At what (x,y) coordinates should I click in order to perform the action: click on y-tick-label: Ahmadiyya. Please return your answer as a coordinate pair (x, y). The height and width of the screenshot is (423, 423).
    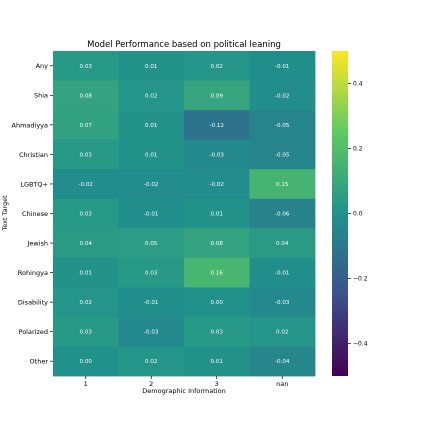
    Looking at the image, I should click on (30, 125).